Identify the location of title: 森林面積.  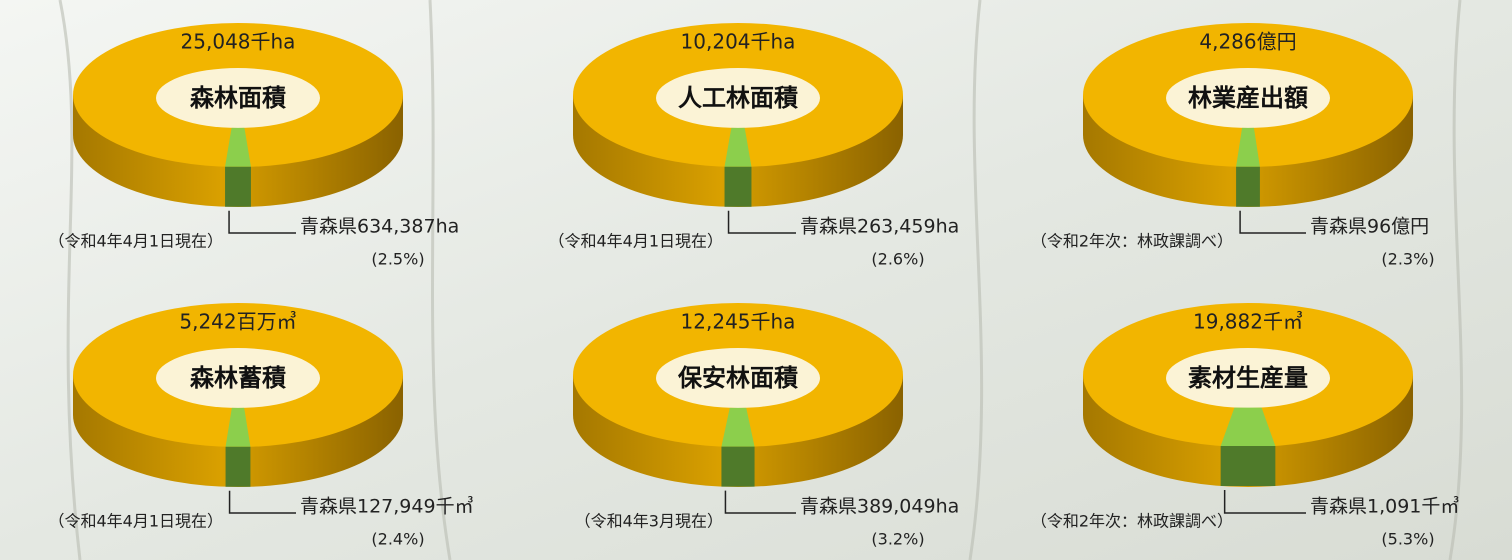
(238, 98).